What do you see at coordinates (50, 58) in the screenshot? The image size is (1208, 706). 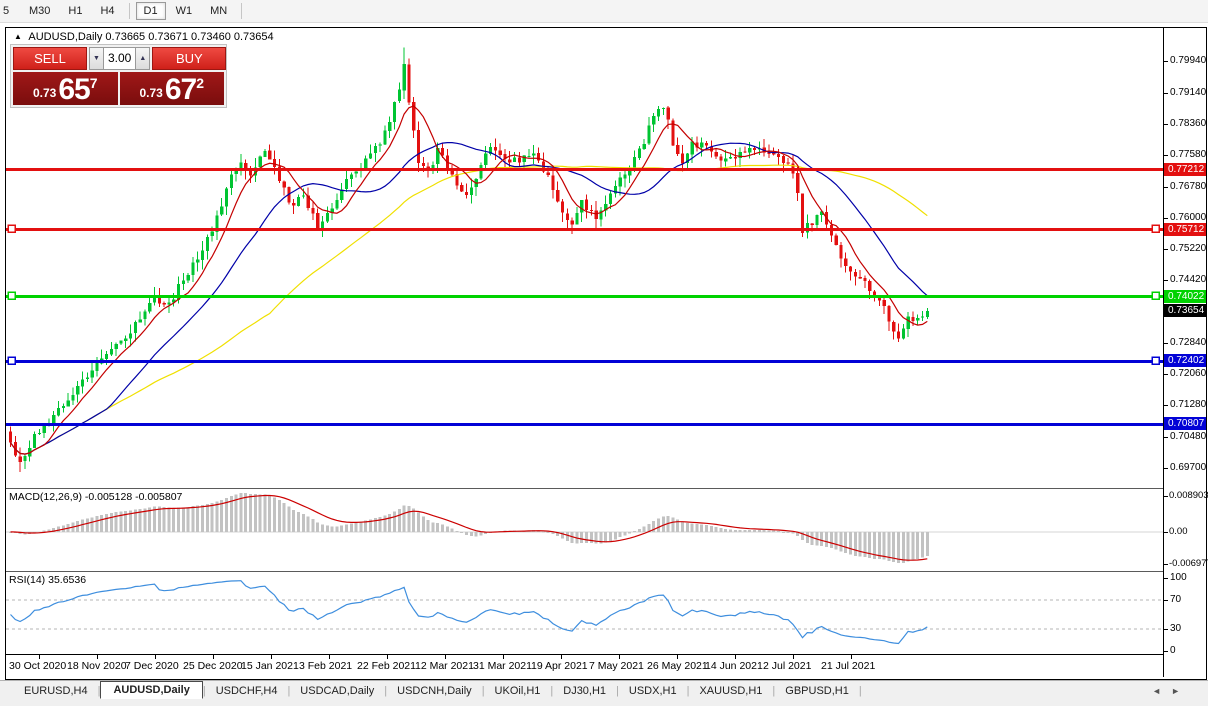 I see `sell-button: SELL` at bounding box center [50, 58].